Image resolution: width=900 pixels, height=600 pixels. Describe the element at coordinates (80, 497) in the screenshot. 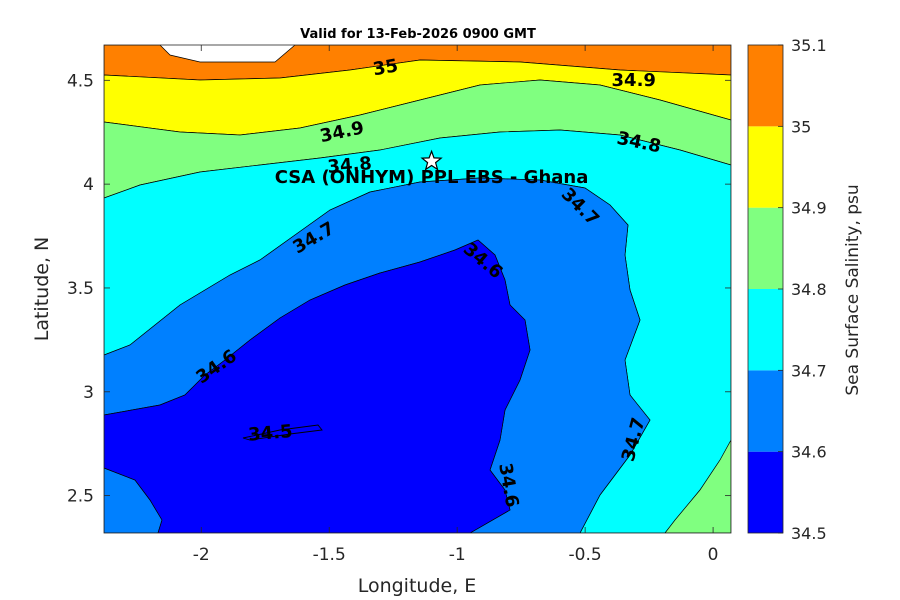

I see `y-tick-label: 2.5` at that location.